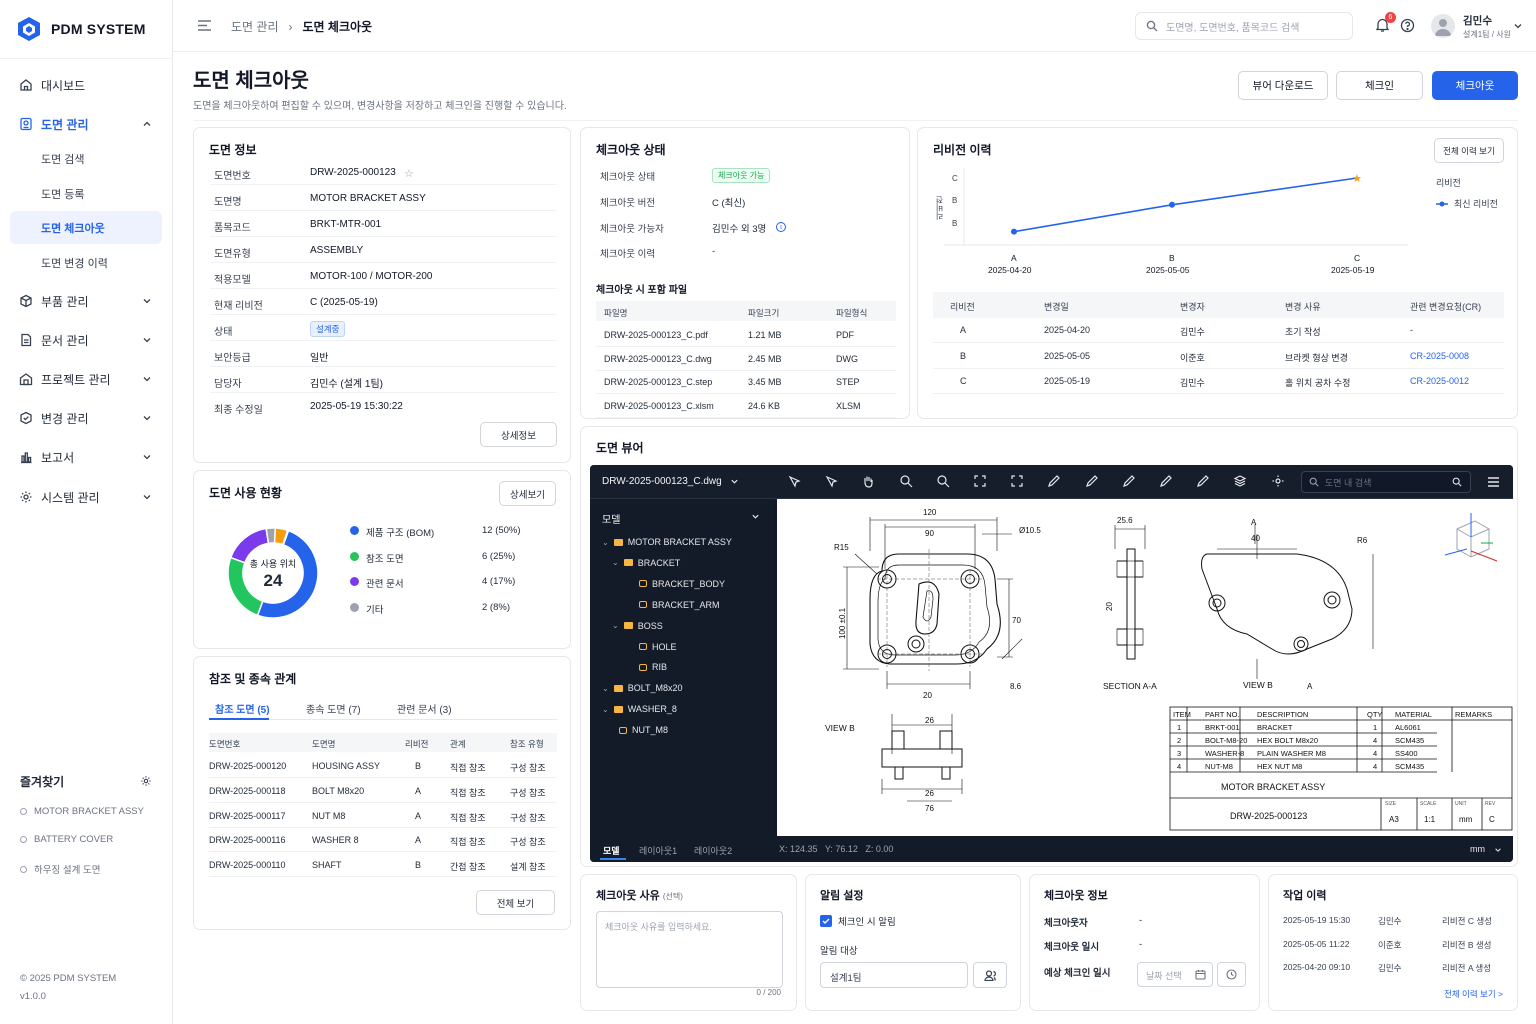 The width and height of the screenshot is (1536, 1024). I want to click on detail-info-button: 상세정보, so click(518, 434).